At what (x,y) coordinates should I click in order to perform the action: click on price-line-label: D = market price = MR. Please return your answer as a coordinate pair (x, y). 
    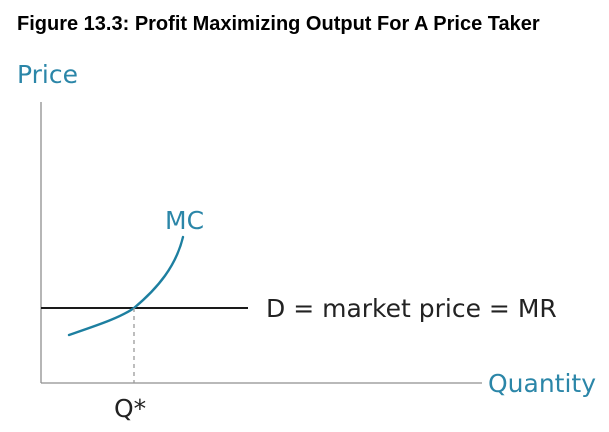
    Looking at the image, I should click on (411, 308).